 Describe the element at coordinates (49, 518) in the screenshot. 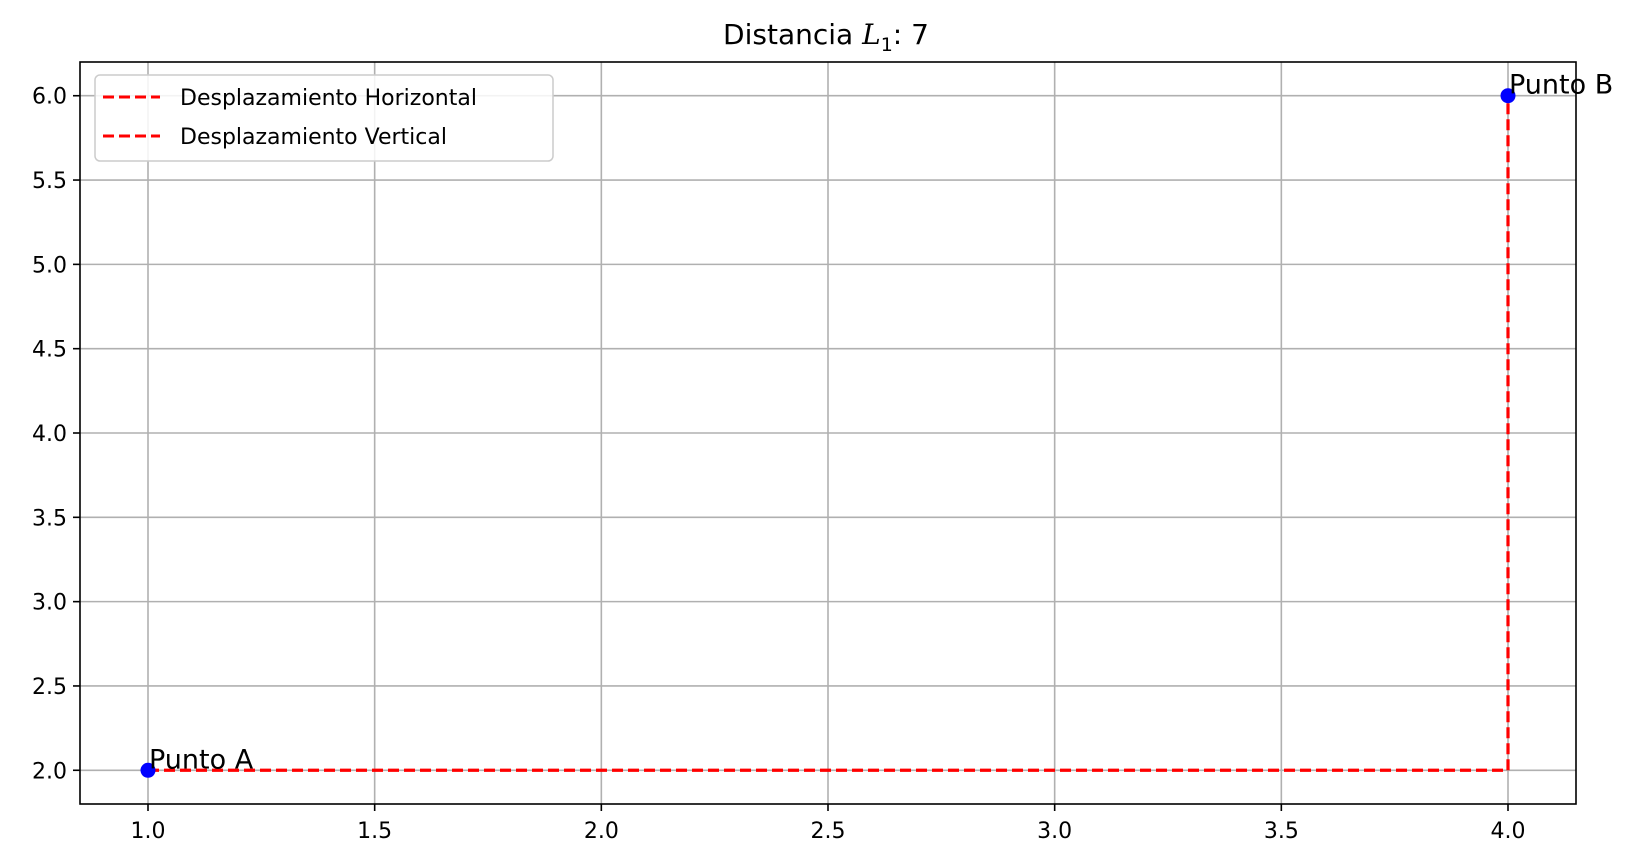

I see `y-tick-label: 3.5` at that location.